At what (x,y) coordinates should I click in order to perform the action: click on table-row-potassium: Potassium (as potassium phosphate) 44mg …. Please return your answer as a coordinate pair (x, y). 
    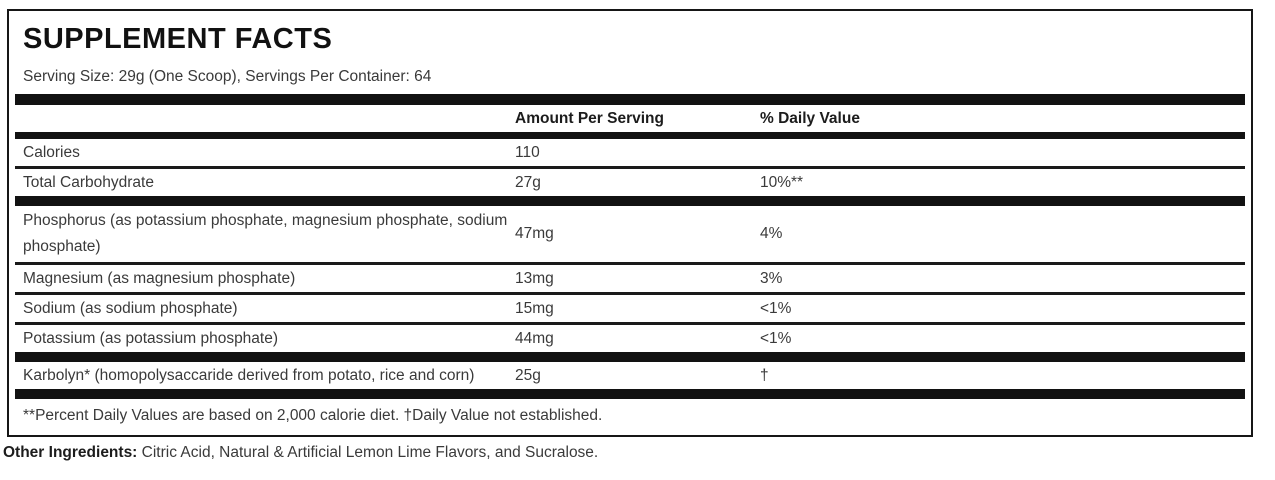
    Looking at the image, I should click on (630, 338).